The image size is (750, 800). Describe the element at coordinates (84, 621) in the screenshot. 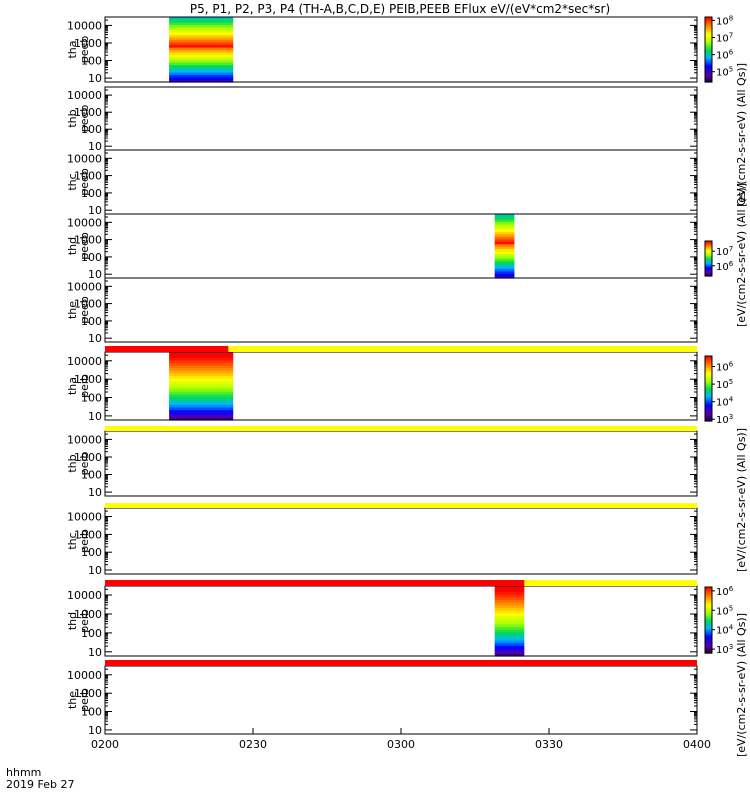

I see `panel-product-label: peib` at that location.